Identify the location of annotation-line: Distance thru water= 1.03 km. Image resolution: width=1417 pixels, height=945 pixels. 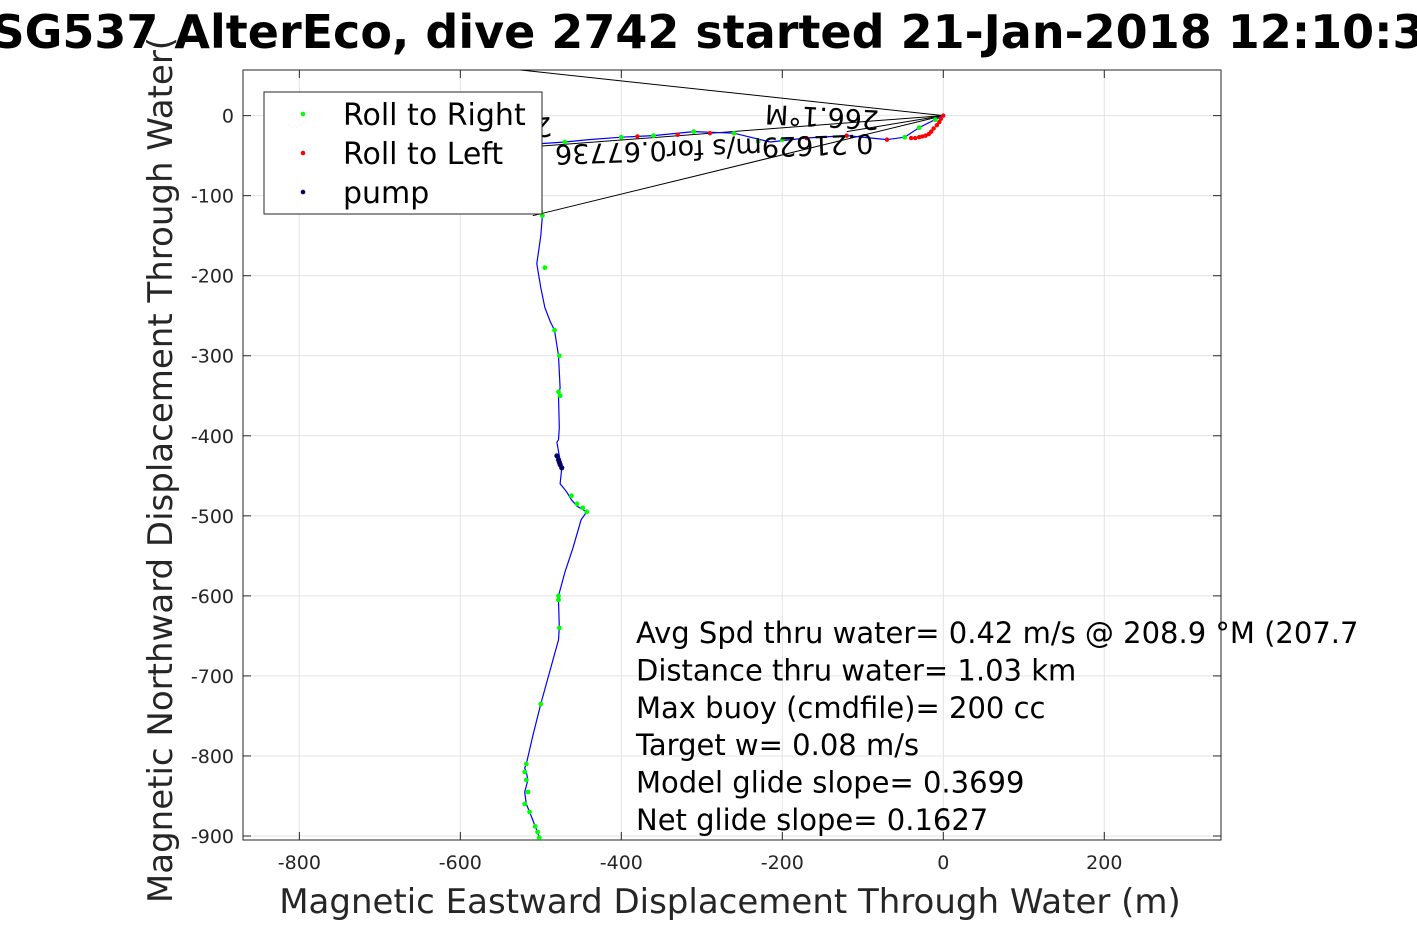
(856, 670).